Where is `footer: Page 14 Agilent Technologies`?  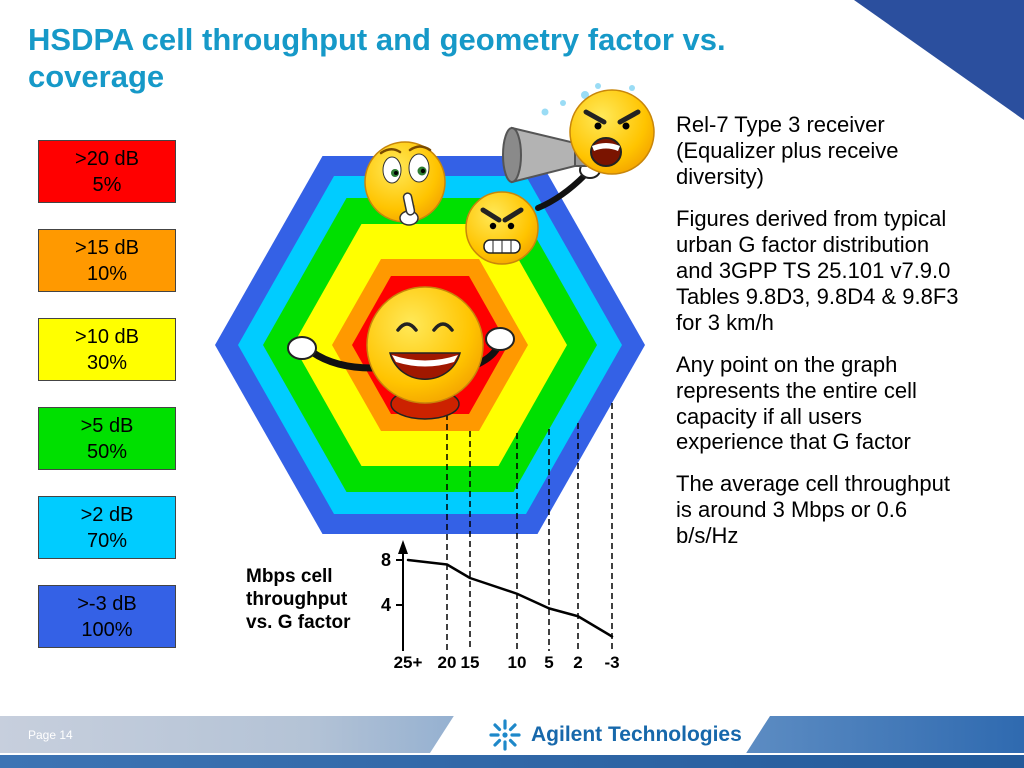 footer: Page 14 Agilent Technologies is located at coordinates (512, 734).